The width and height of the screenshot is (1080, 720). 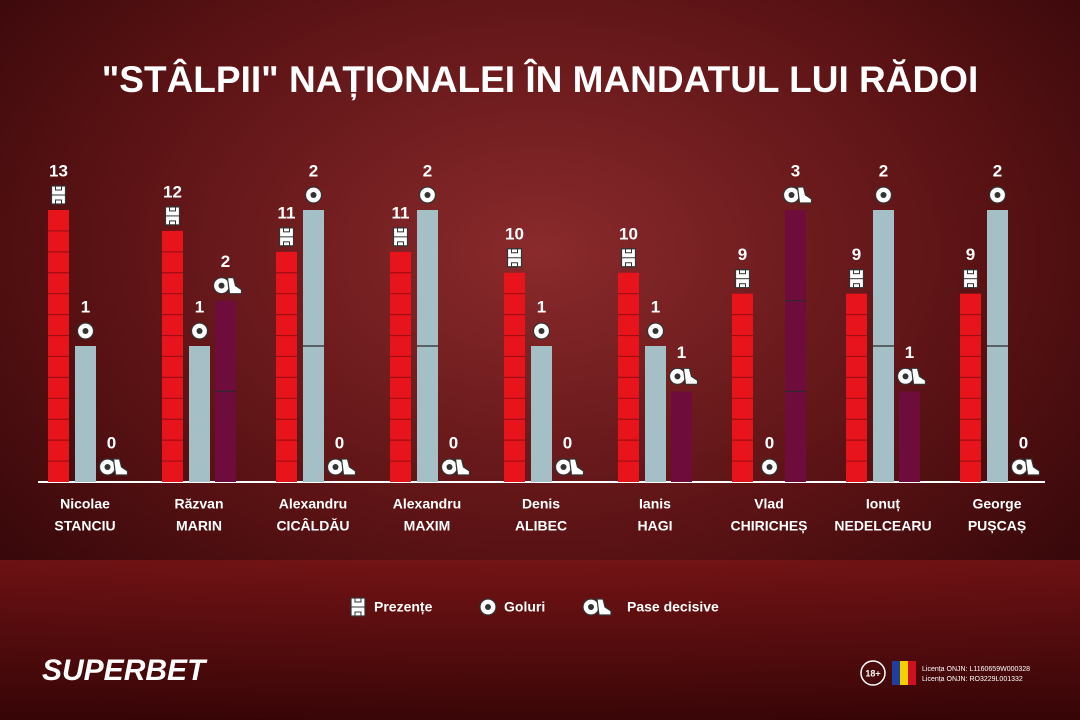 I want to click on value-label: 13, so click(x=58, y=170).